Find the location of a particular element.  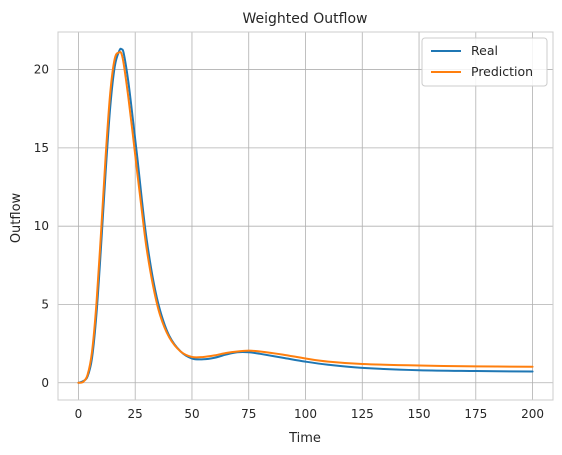

chart-title: Weighted Outflow is located at coordinates (305, 19).